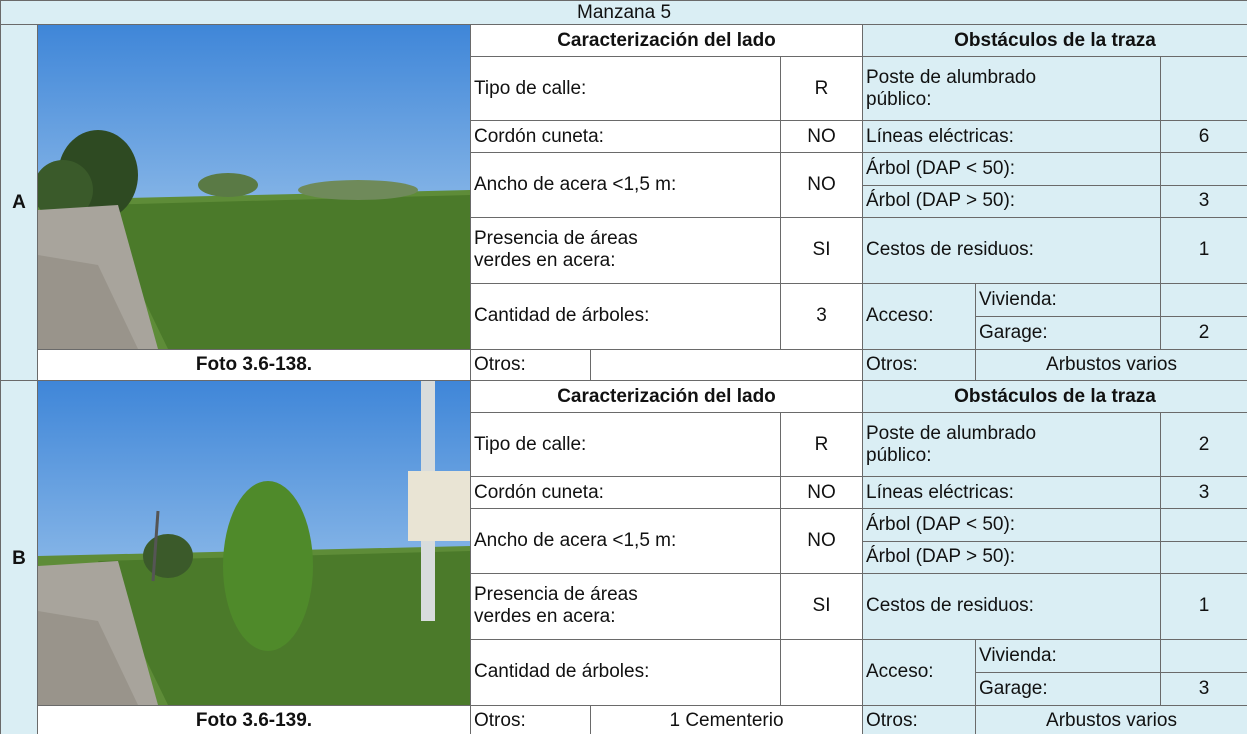  Describe the element at coordinates (19, 202) in the screenshot. I see `section-label: A` at that location.